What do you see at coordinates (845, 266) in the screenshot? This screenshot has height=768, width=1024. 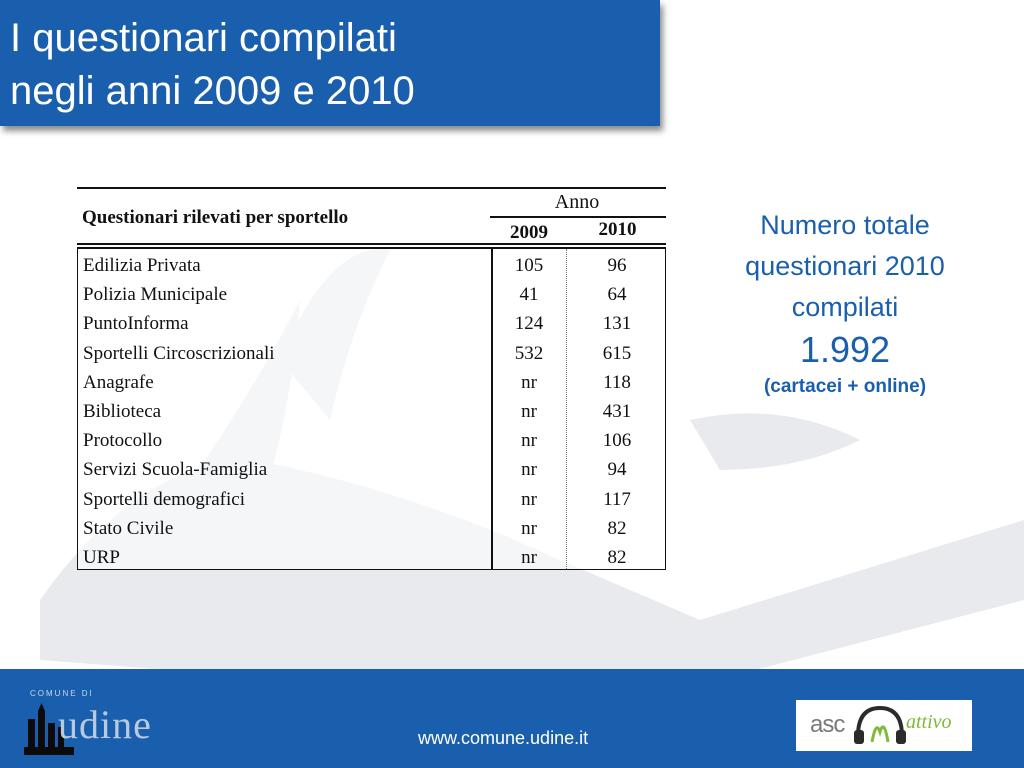 I see `summary-line-2: questionari 2010` at bounding box center [845, 266].